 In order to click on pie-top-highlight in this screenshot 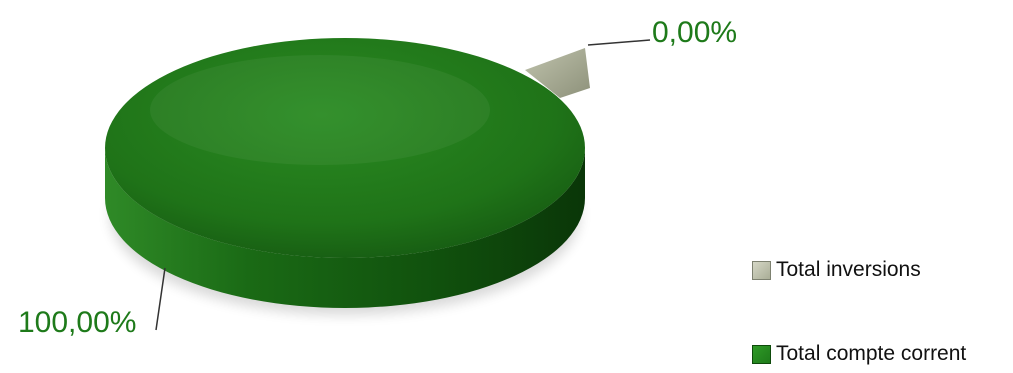, I will do `click(320, 110)`.